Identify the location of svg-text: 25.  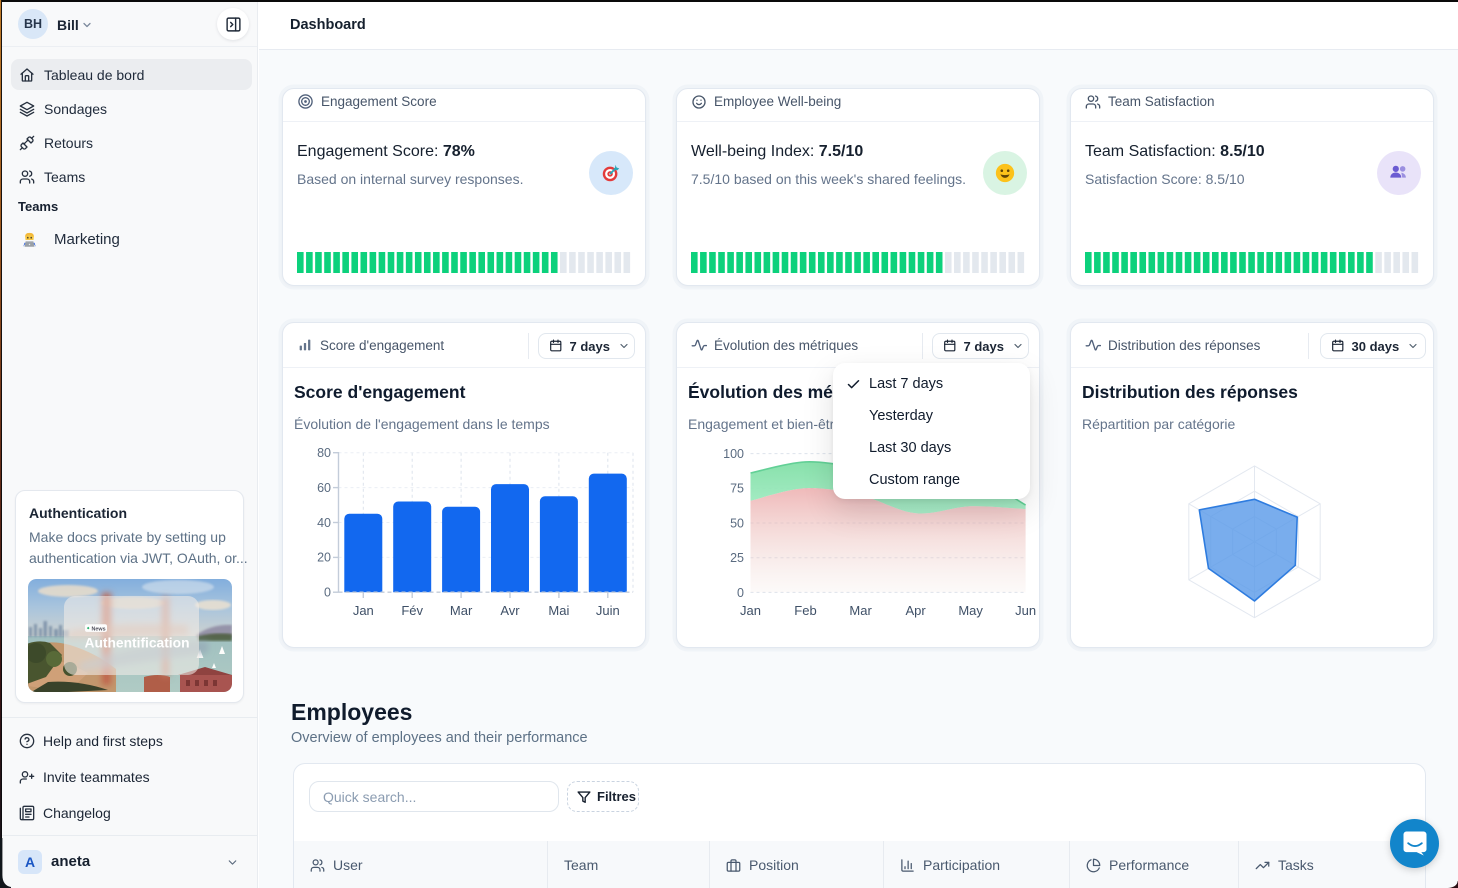
(737, 558).